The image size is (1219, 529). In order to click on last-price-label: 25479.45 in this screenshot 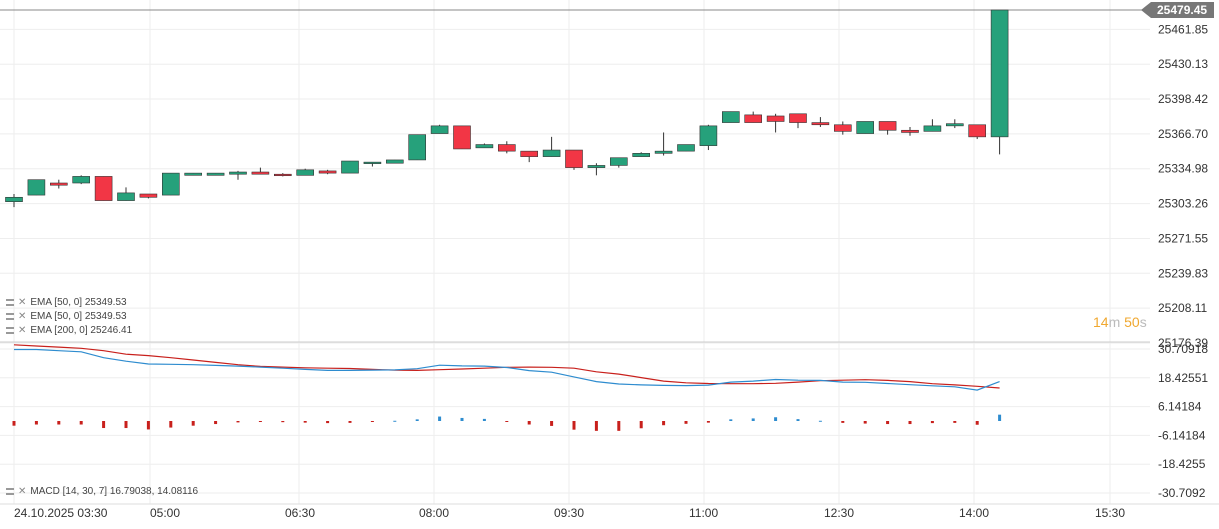, I will do `click(1182, 10)`.